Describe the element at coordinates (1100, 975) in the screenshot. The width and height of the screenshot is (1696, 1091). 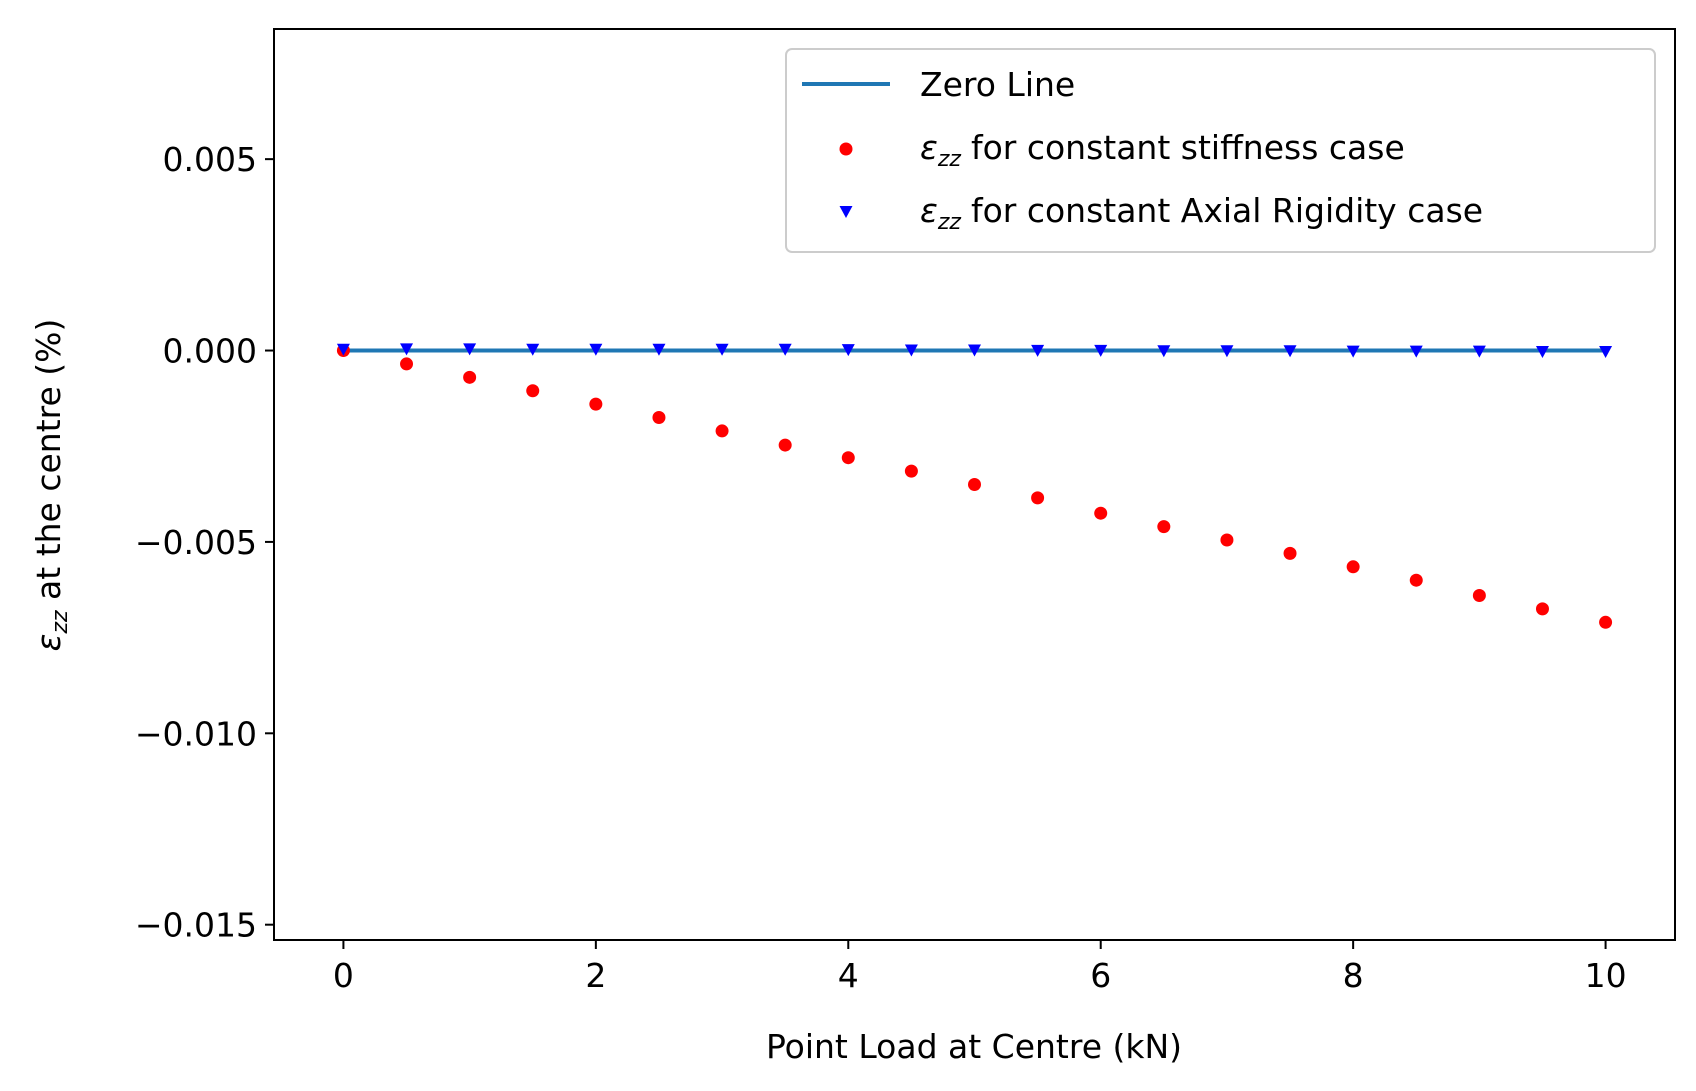
I see `x-tick-label: 6` at that location.